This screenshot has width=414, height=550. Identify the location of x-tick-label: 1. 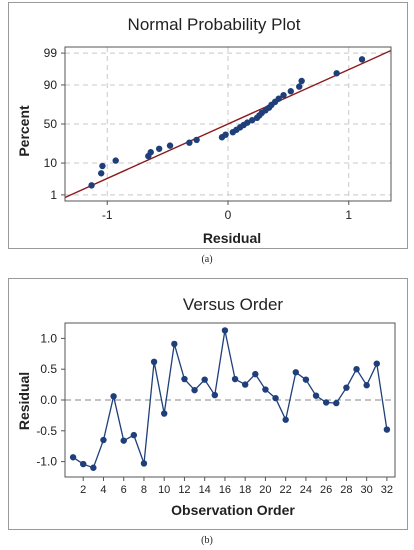
(348, 215).